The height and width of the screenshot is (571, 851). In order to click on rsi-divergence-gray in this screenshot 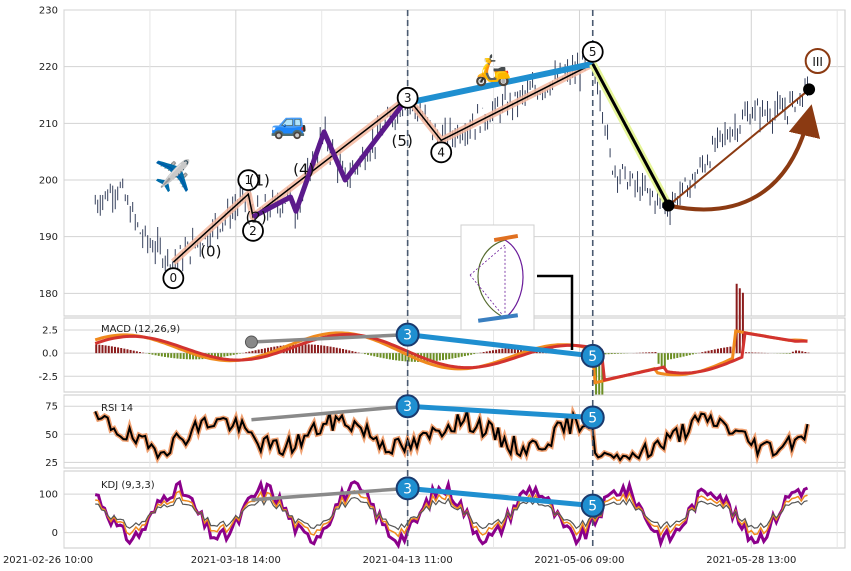, I will do `click(329, 413)`.